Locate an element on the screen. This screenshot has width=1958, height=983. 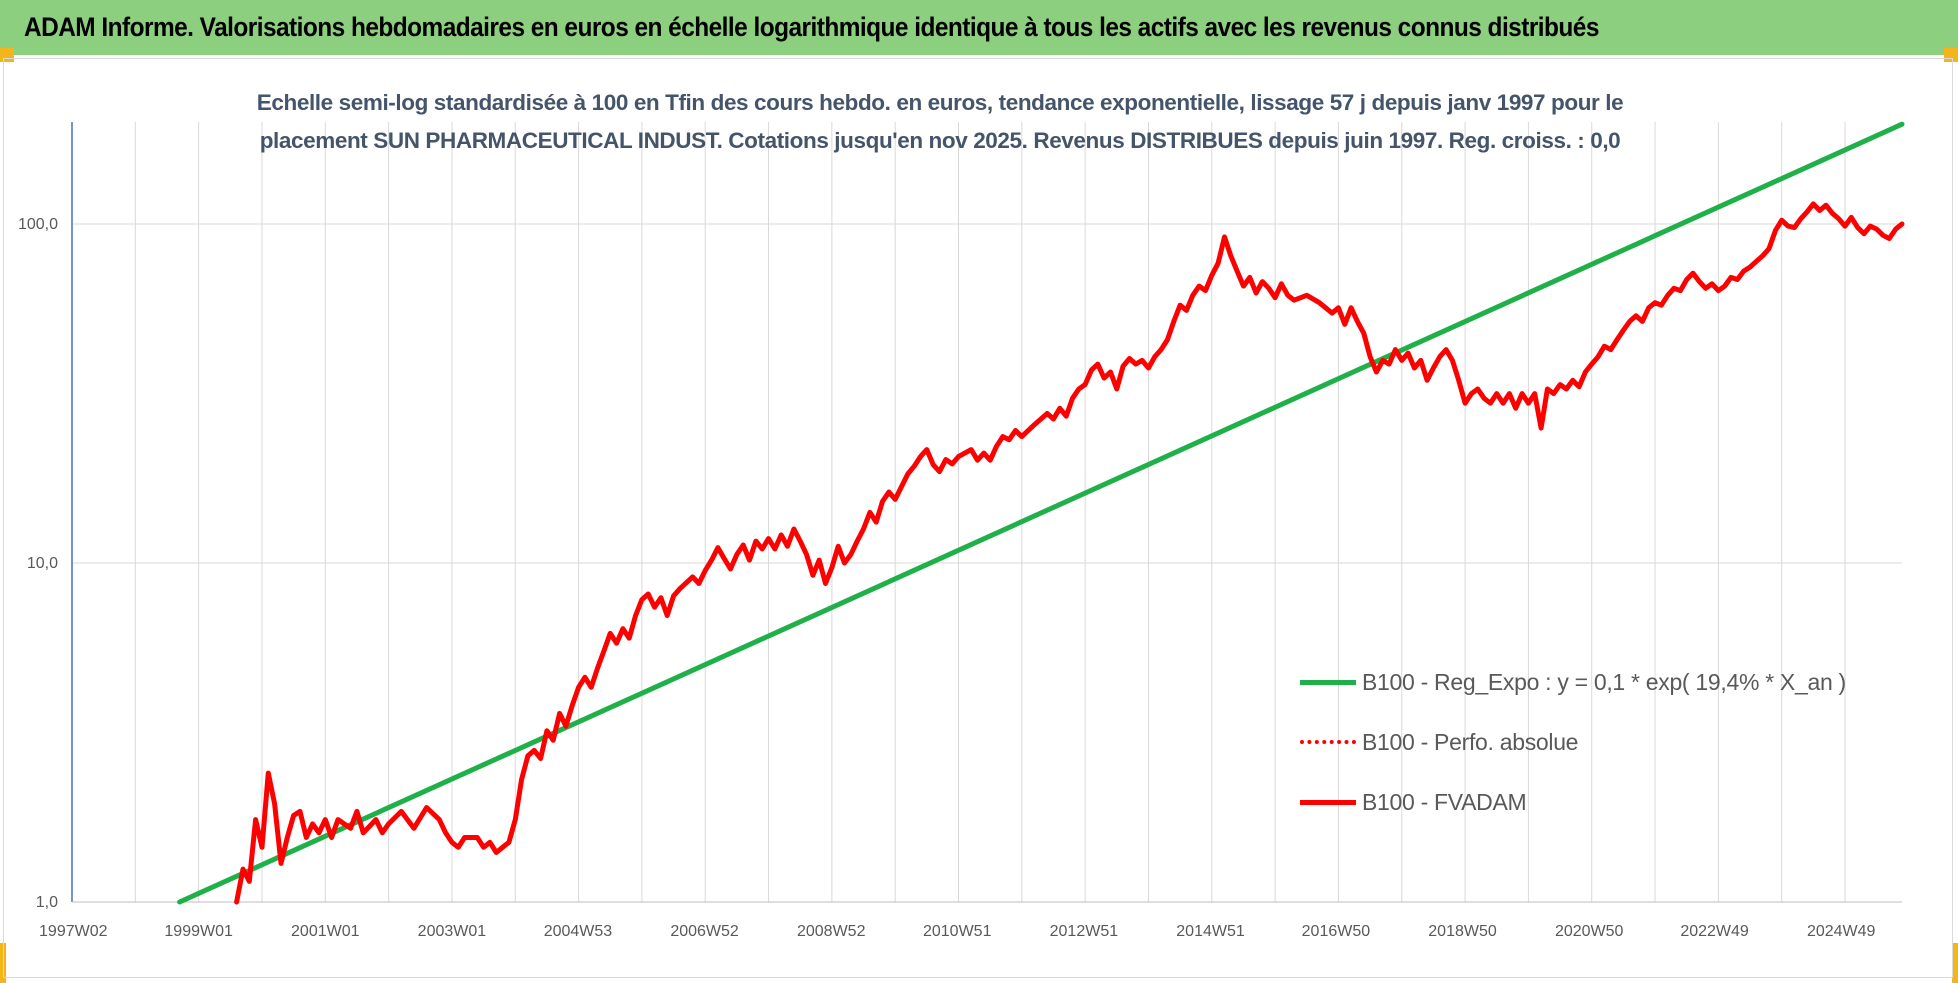
x-tick-label: 2003W01 is located at coordinates (452, 931).